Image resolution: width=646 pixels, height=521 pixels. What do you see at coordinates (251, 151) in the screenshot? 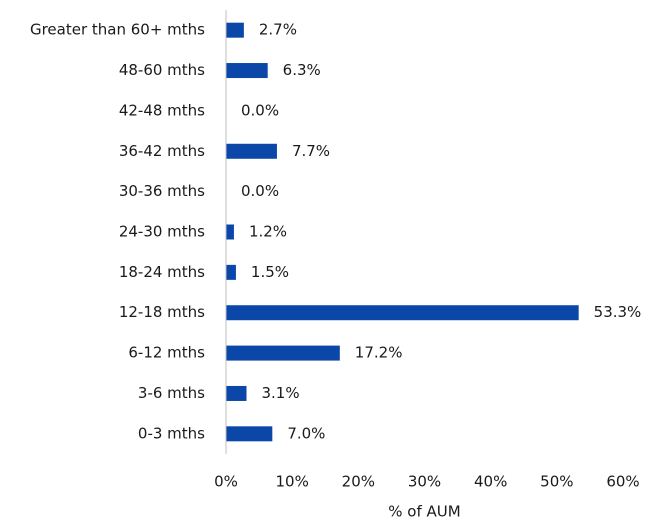
I see `bar-36-42-mths` at bounding box center [251, 151].